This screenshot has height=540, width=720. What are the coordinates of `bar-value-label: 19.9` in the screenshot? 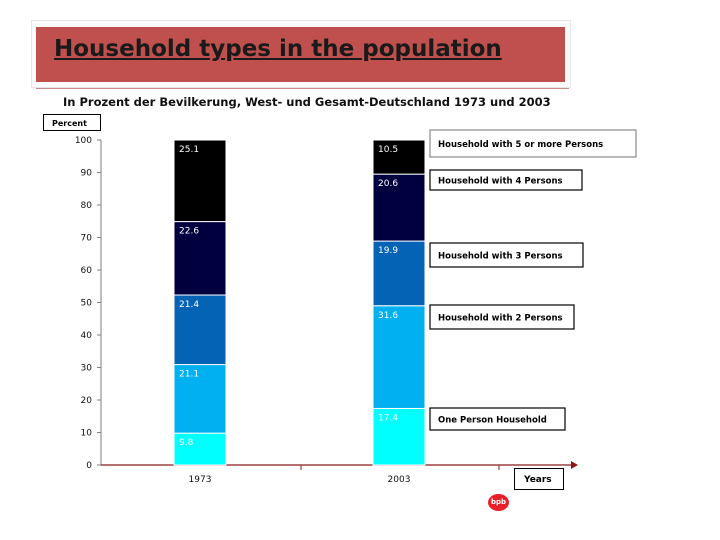 It's located at (388, 251).